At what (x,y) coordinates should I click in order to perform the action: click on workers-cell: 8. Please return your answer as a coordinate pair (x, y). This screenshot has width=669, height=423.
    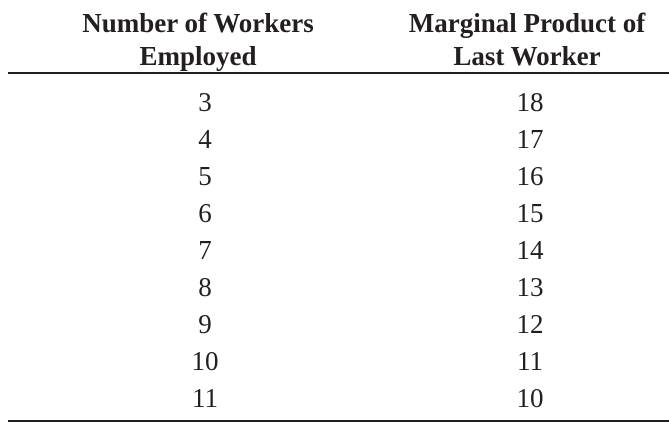
    Looking at the image, I should click on (205, 287).